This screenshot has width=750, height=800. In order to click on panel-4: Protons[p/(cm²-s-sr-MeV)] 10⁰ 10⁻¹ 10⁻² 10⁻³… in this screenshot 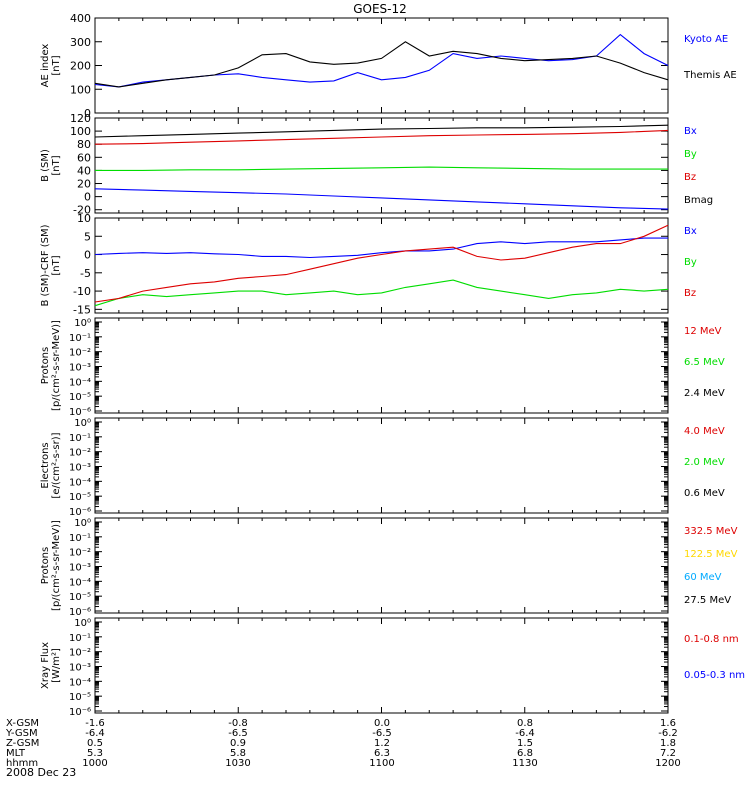, I will do `click(382, 367)`.